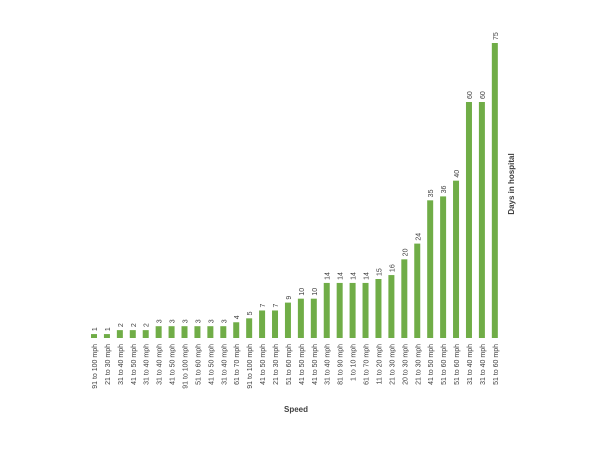 This screenshot has width=600, height=466. Describe the element at coordinates (276, 364) in the screenshot. I see `category-label-14: 21 to 30 mph` at that location.